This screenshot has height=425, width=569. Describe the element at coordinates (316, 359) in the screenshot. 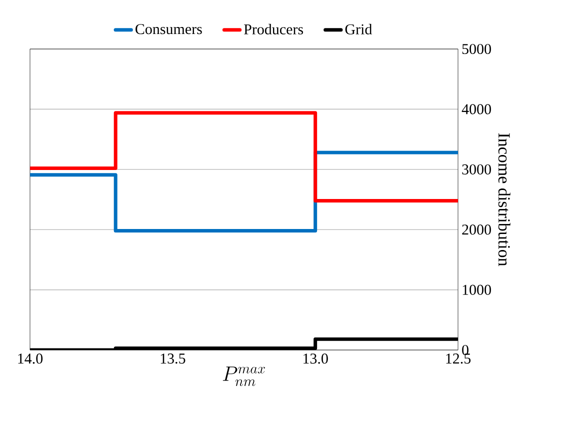

I see `x-tick-label: 13.0` at that location.